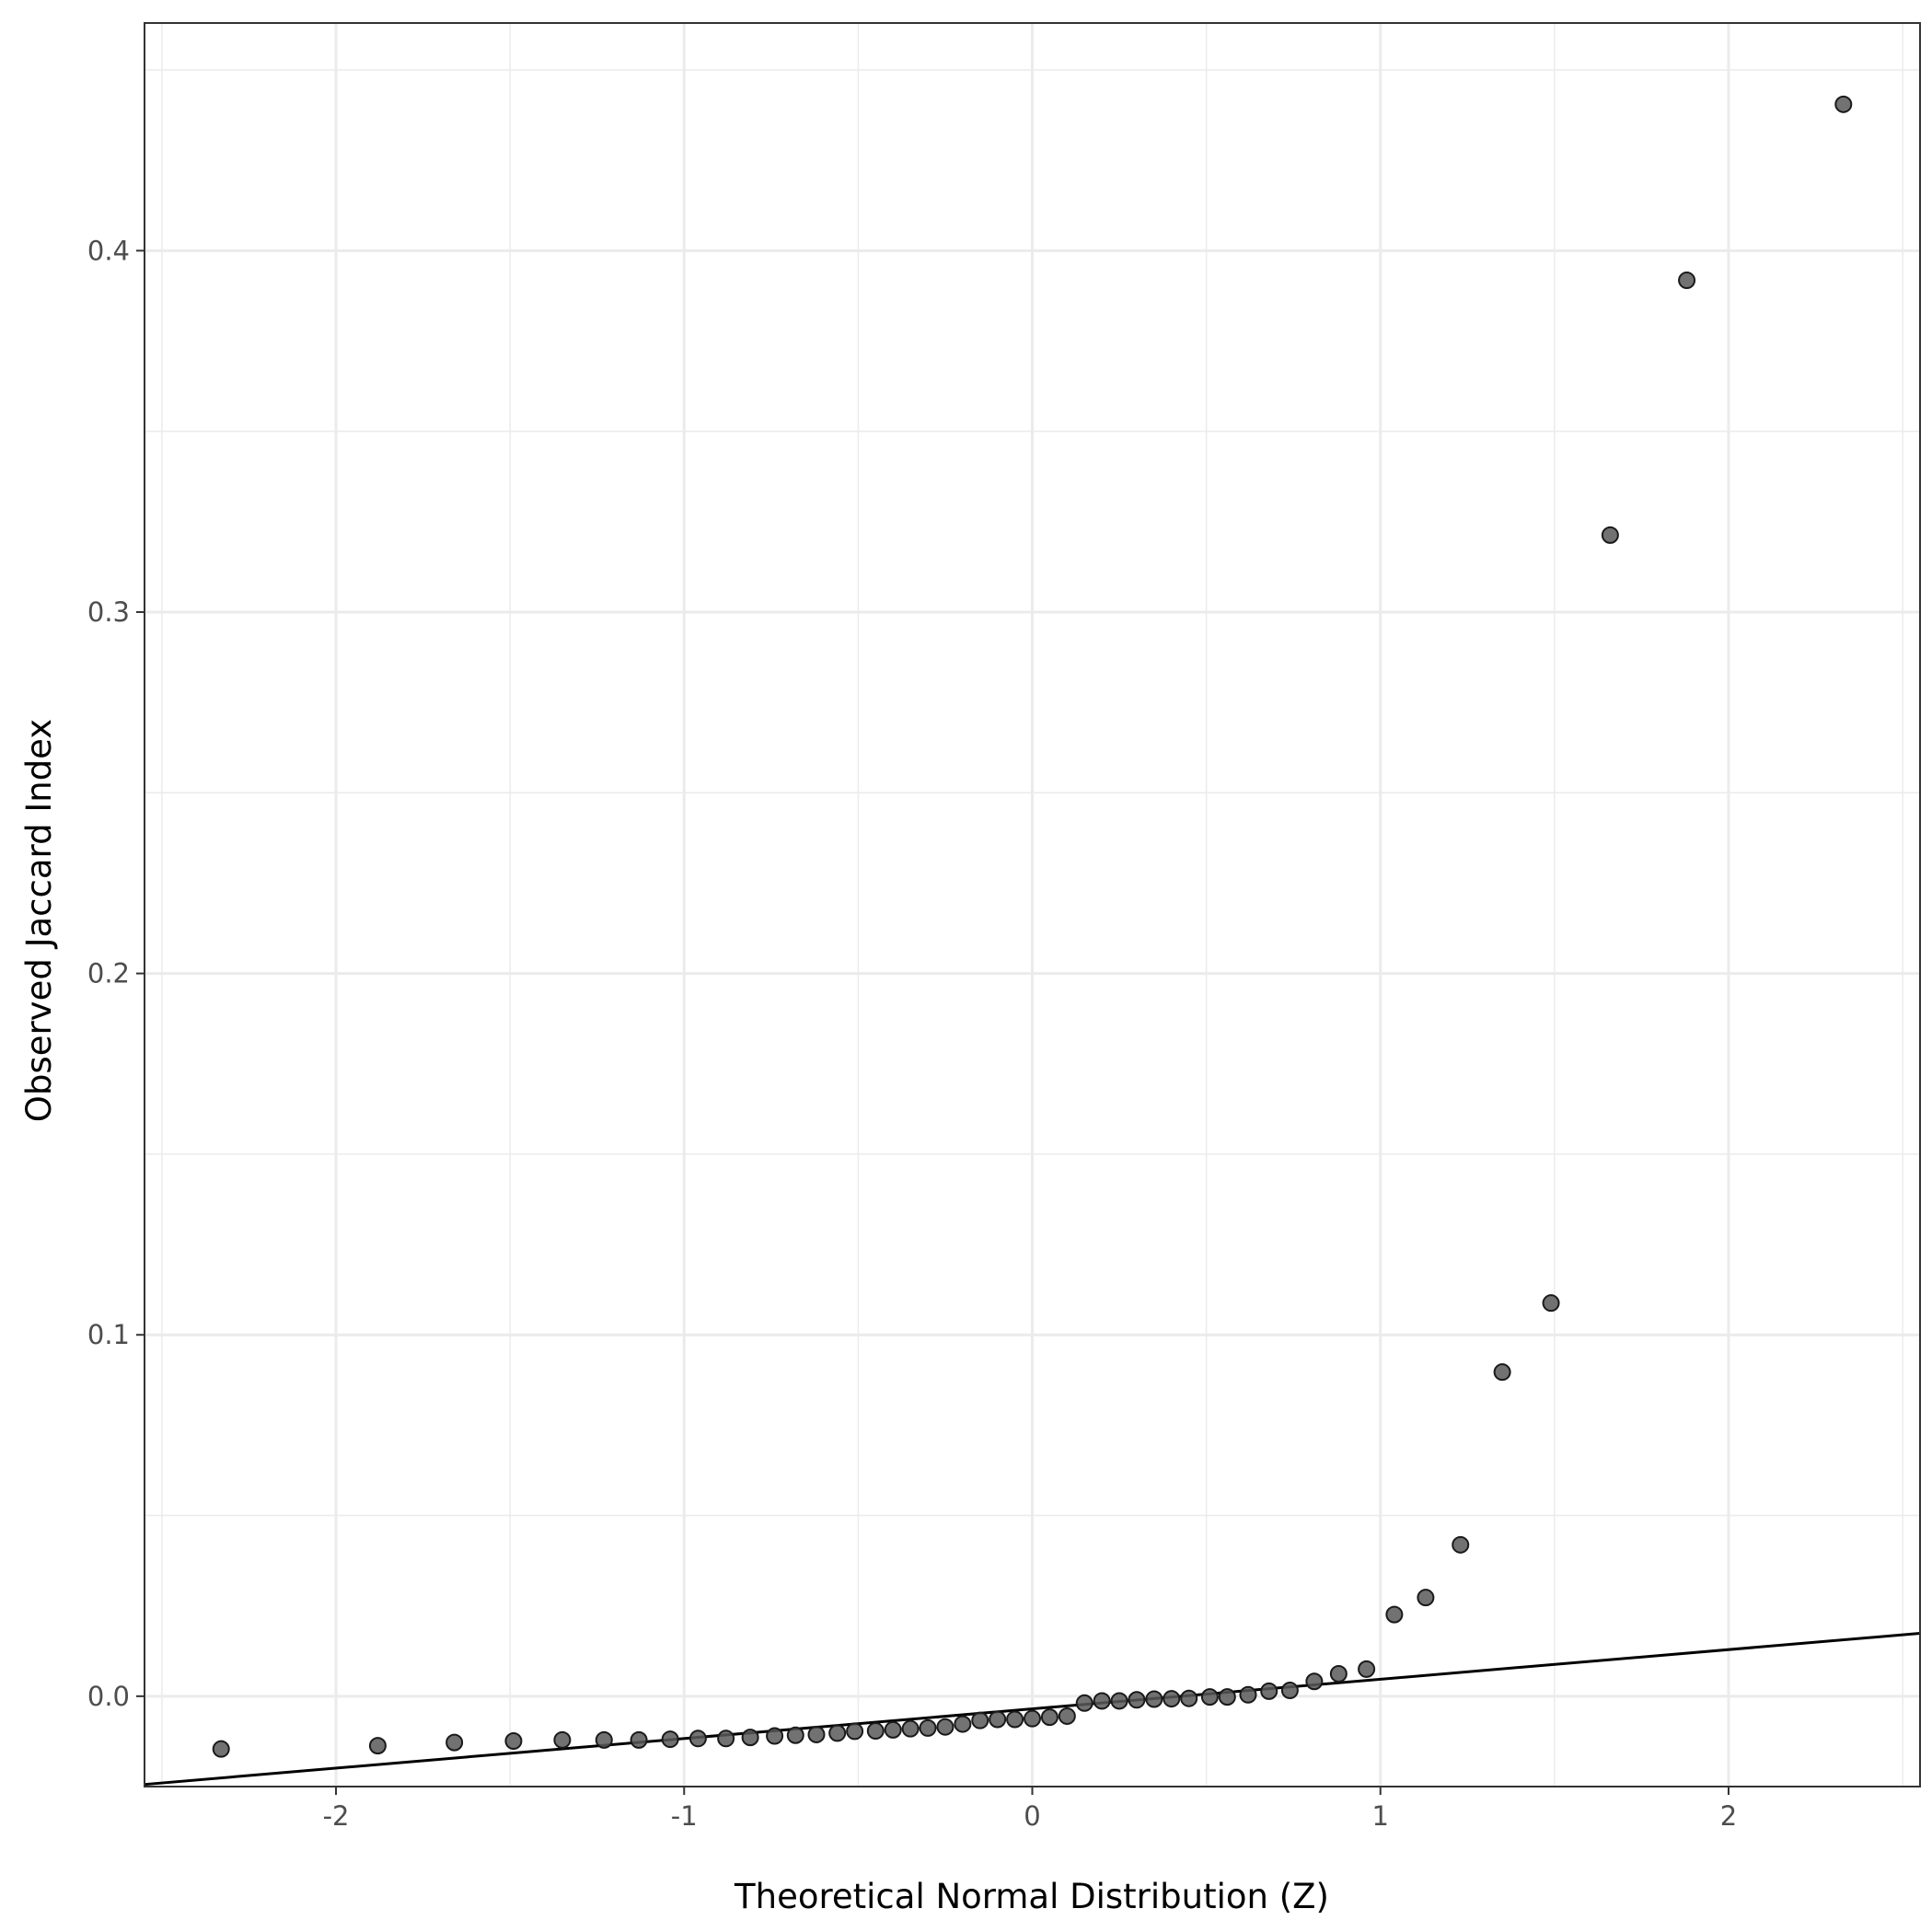 The width and height of the screenshot is (1932, 1932). Describe the element at coordinates (109, 1335) in the screenshot. I see `y-tick-label: 0.1` at that location.